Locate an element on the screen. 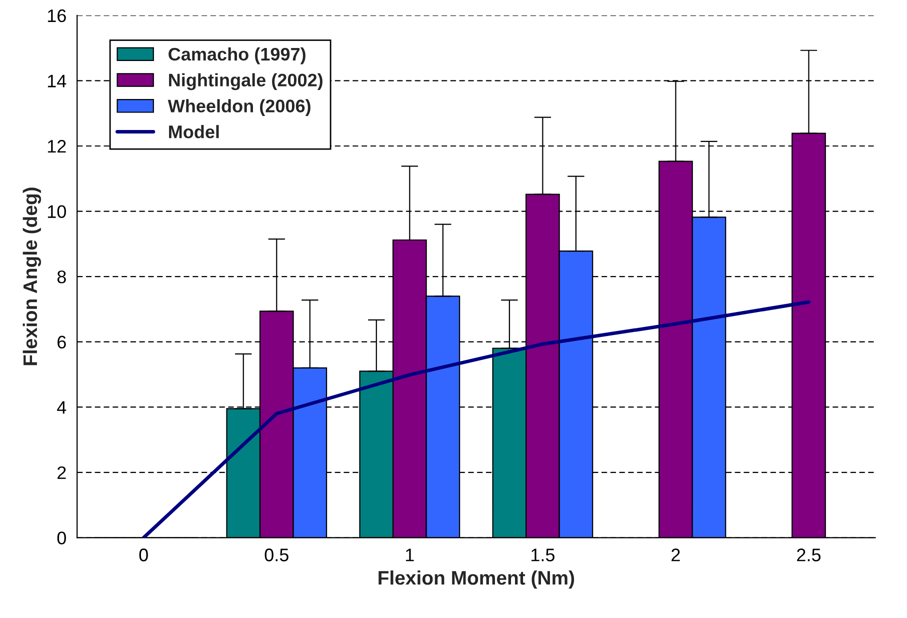  x-tick-label: 1 is located at coordinates (410, 555).